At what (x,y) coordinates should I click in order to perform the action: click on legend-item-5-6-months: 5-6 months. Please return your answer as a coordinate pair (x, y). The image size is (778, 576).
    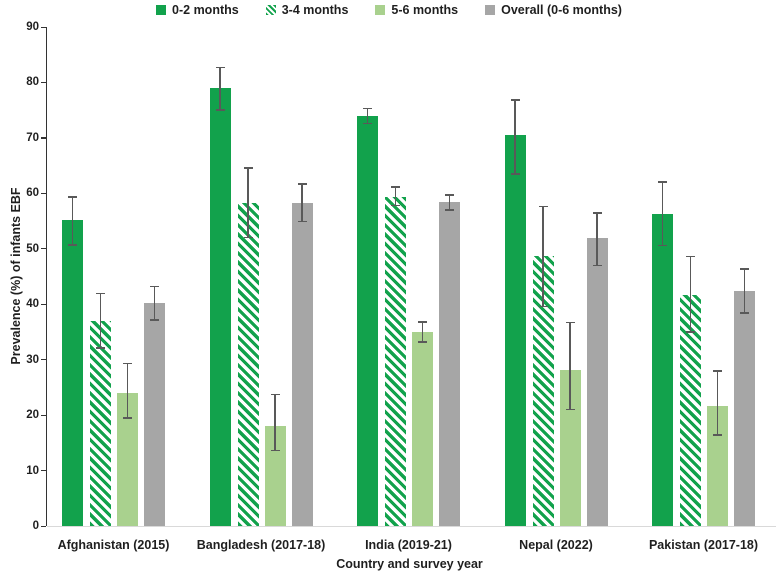
    Looking at the image, I should click on (416, 10).